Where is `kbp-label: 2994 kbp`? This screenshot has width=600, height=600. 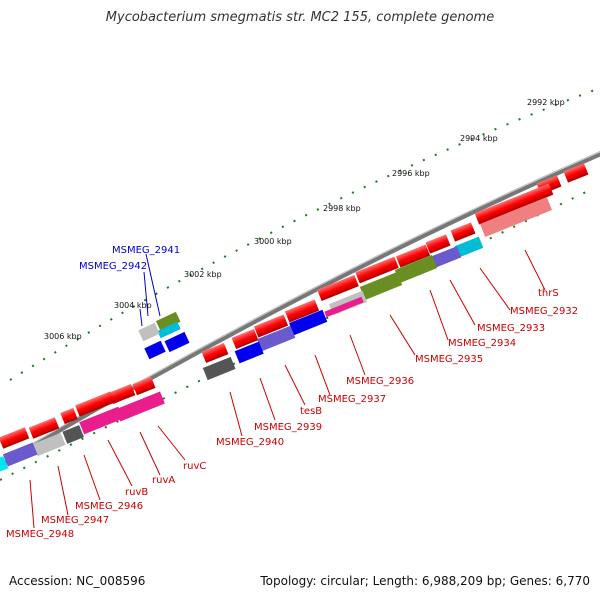 kbp-label: 2994 kbp is located at coordinates (479, 138).